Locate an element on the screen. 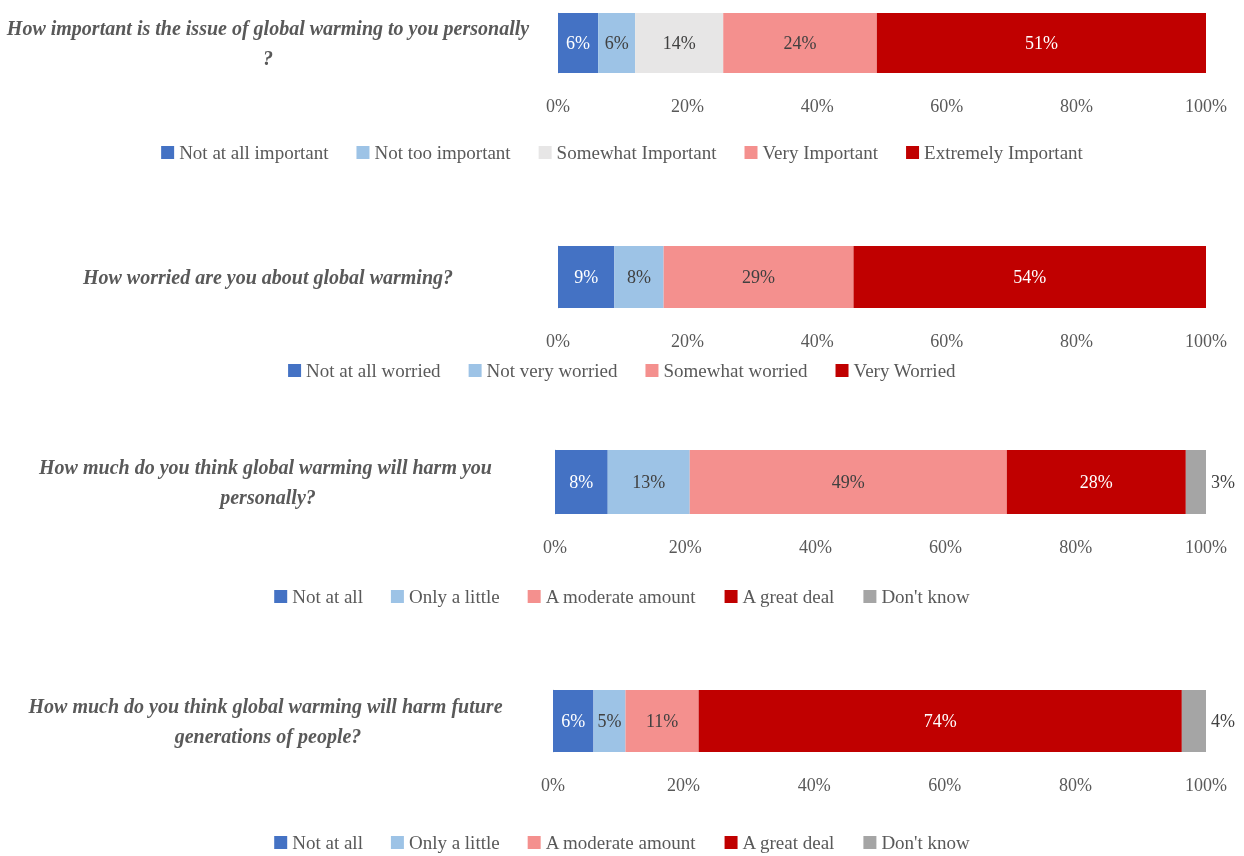 This screenshot has height=856, width=1244. legend-label: Somewhat Important is located at coordinates (637, 152).